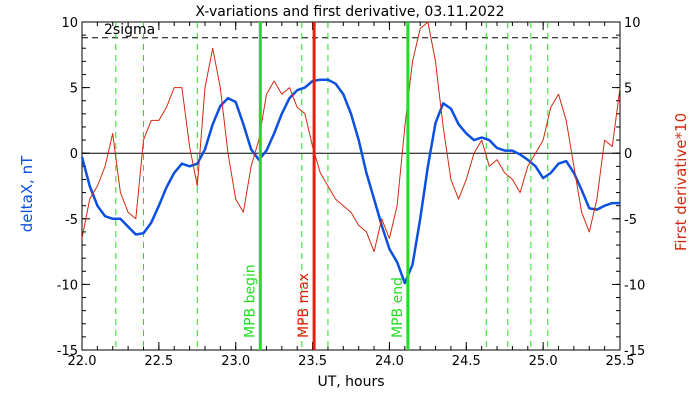 The height and width of the screenshot is (405, 700). I want to click on y-tick-label-right-5: -15, so click(634, 351).